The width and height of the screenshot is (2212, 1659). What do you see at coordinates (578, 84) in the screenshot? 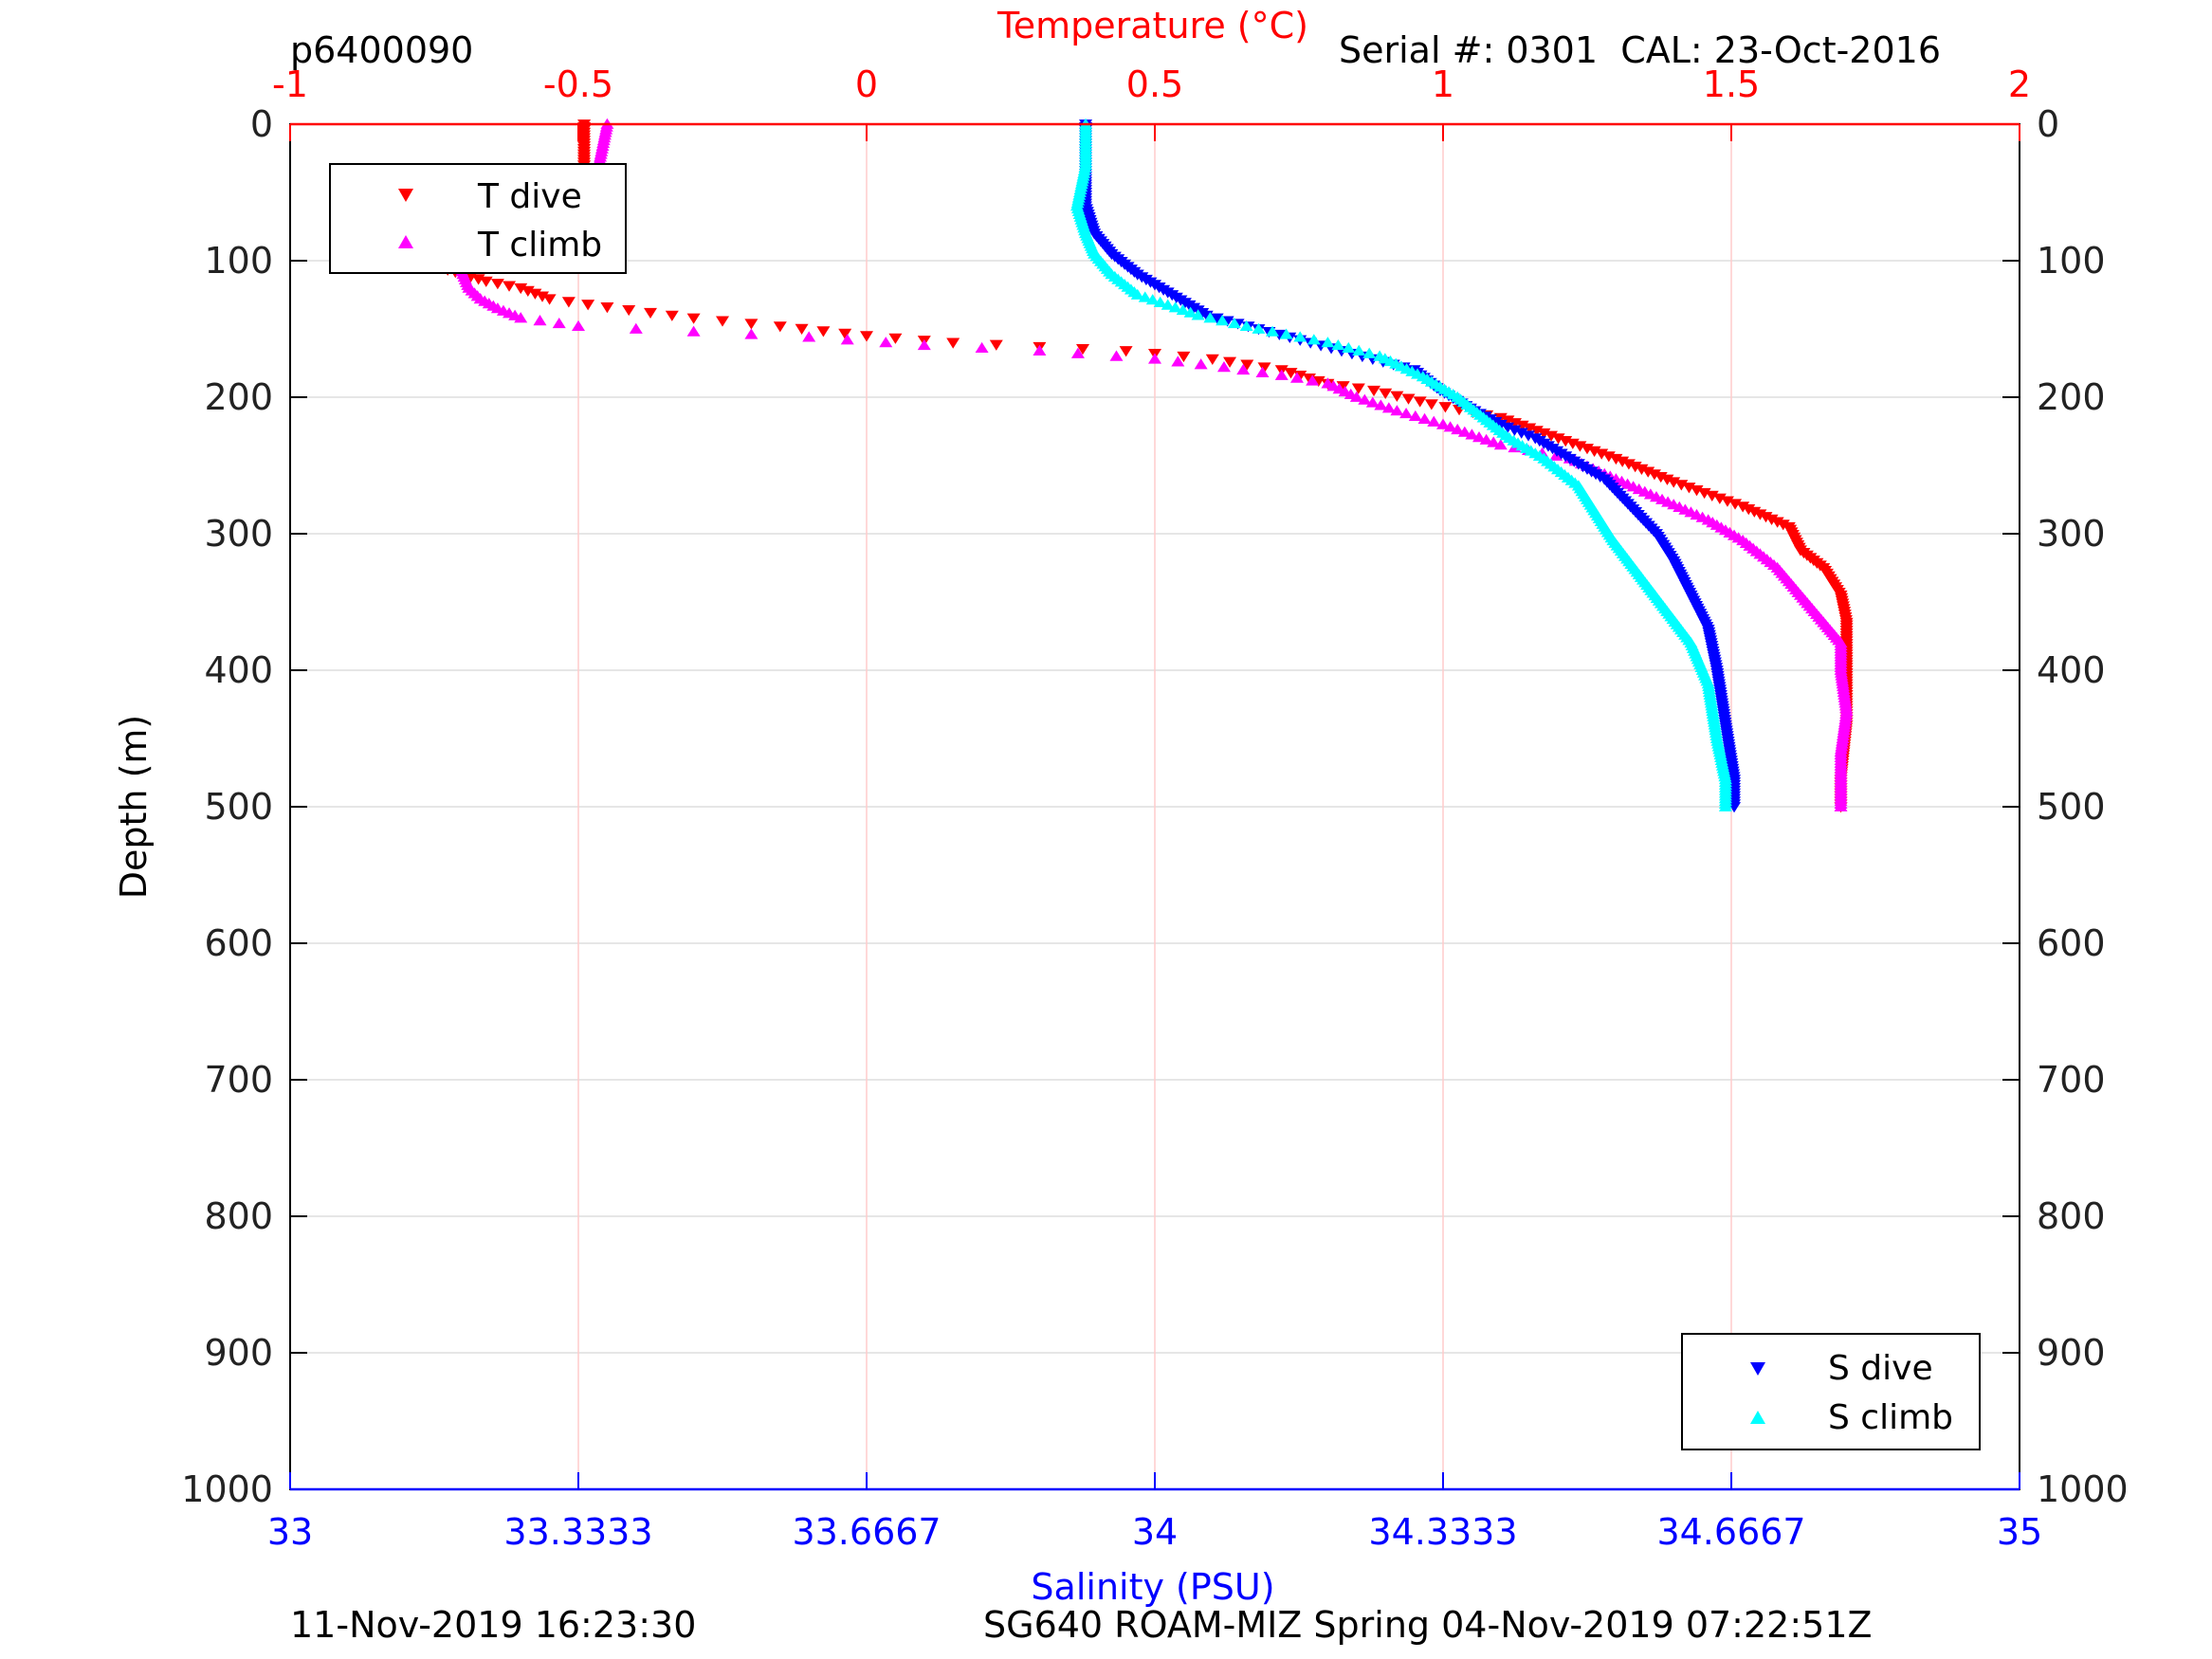
I see `temperature-tick-label: -0.5` at bounding box center [578, 84].